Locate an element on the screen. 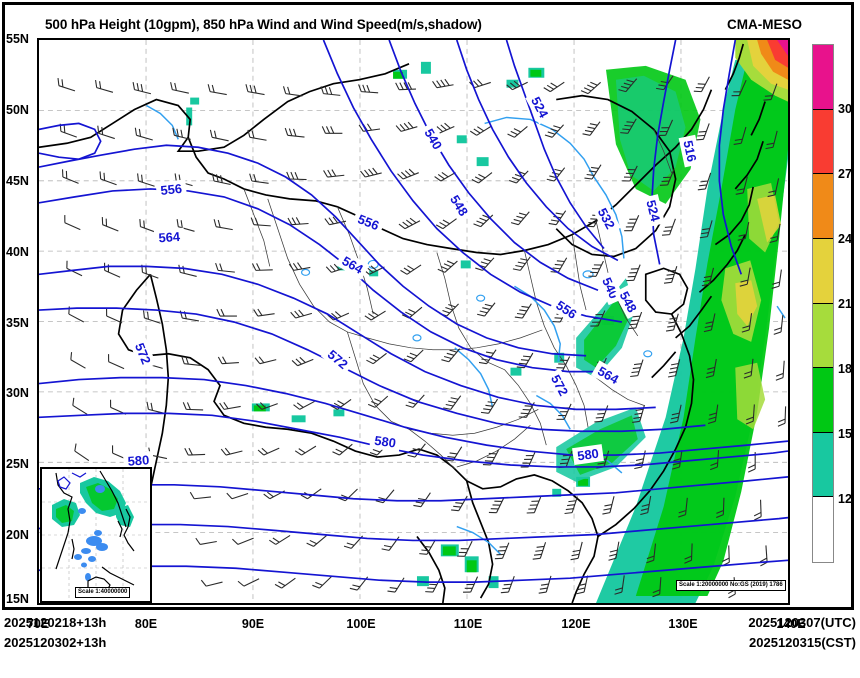  colorbar-tick-18: 18 is located at coordinates (845, 369).